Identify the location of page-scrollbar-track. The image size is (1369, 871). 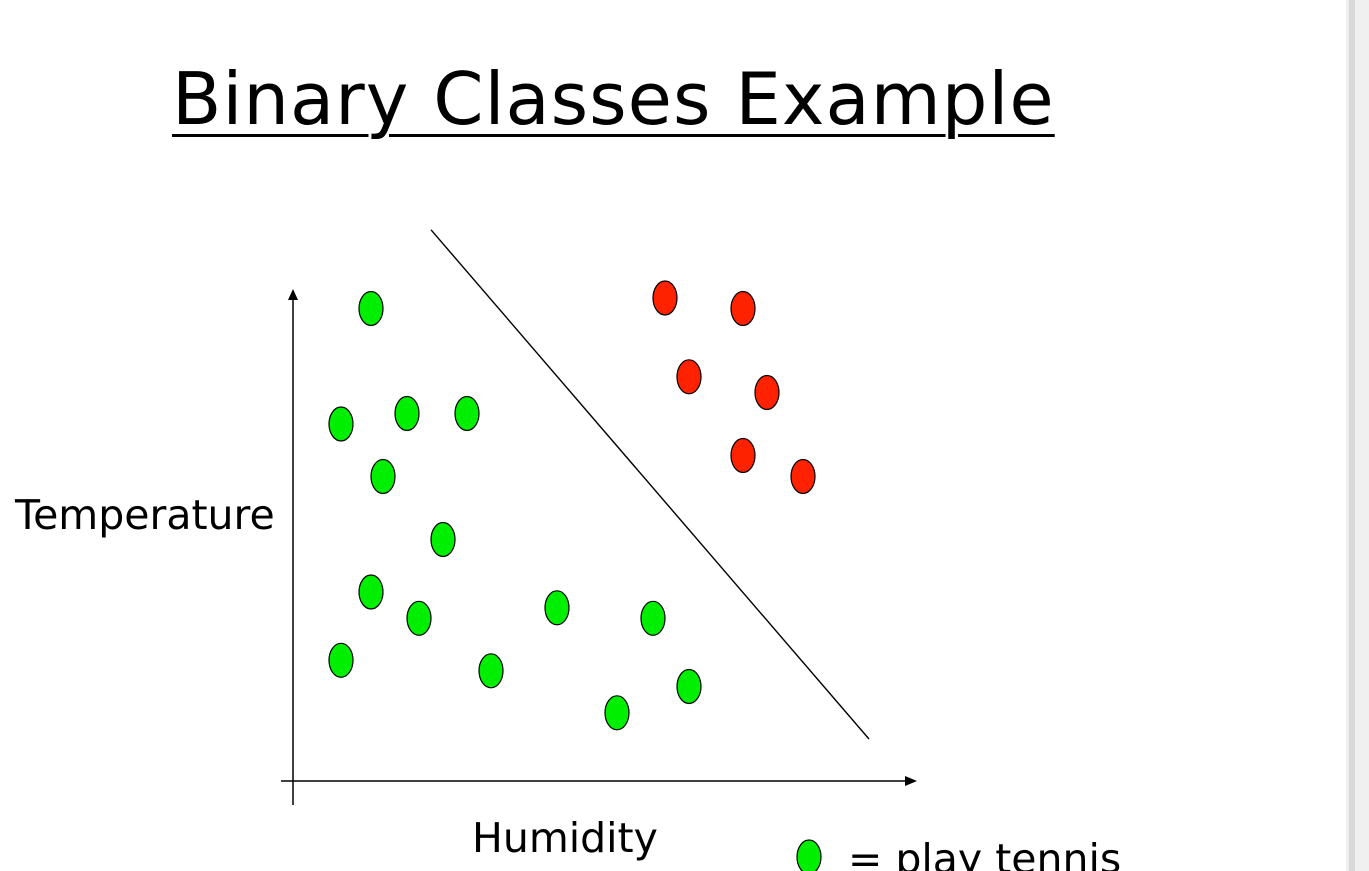
(1352, 435).